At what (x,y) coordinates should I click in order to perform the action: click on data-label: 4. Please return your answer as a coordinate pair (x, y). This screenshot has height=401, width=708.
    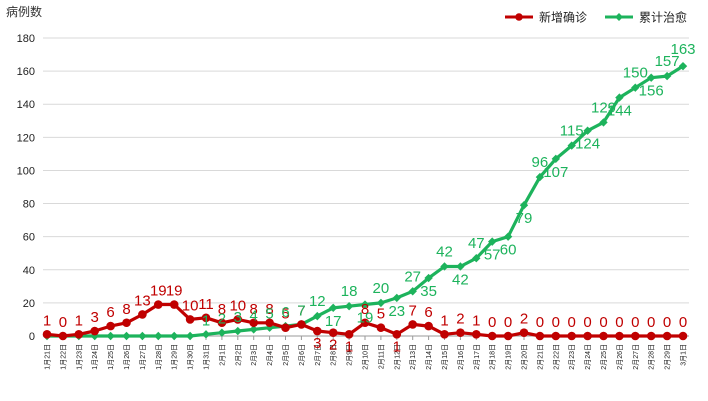
    Looking at the image, I should click on (254, 315).